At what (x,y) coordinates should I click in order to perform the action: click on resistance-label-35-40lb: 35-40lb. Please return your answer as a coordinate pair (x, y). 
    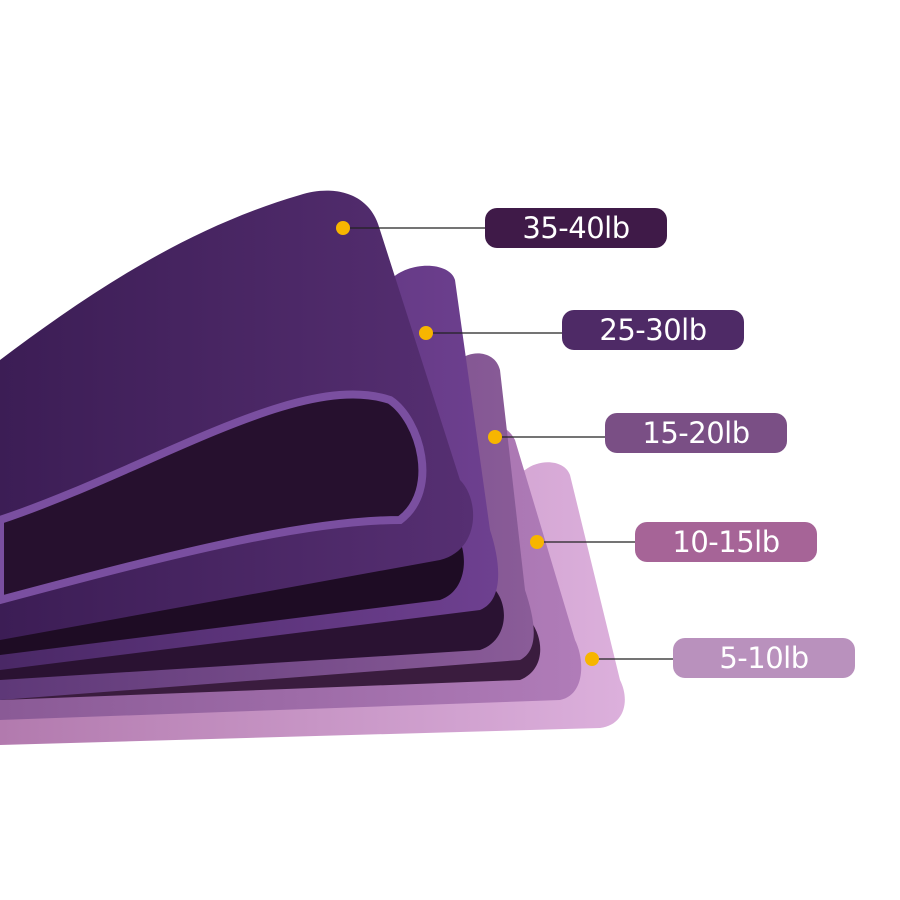
    Looking at the image, I should click on (576, 228).